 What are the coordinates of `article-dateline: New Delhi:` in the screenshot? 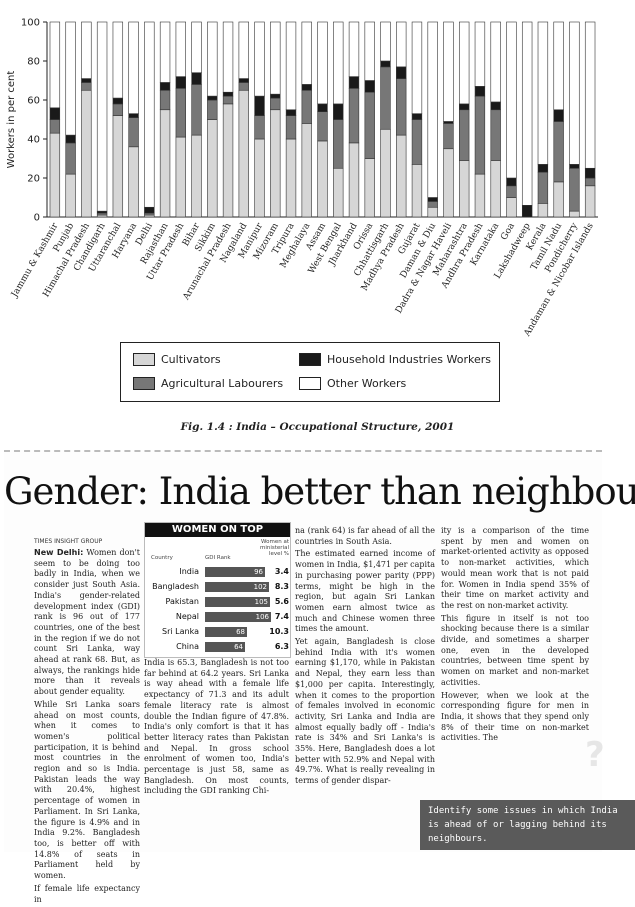 It's located at (59, 552).